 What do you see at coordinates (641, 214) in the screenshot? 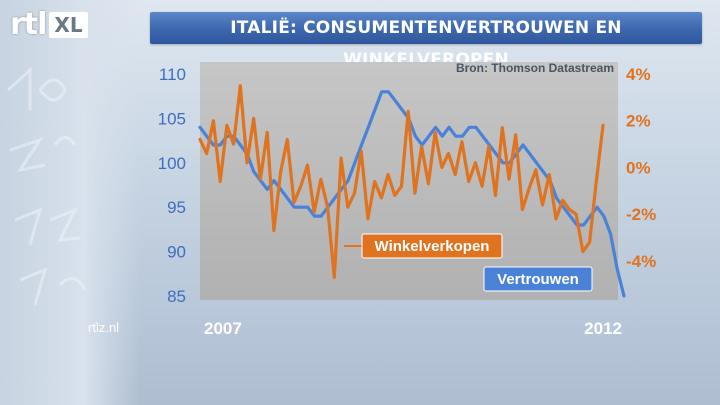
I see `right-axis-tick: -2%` at bounding box center [641, 214].